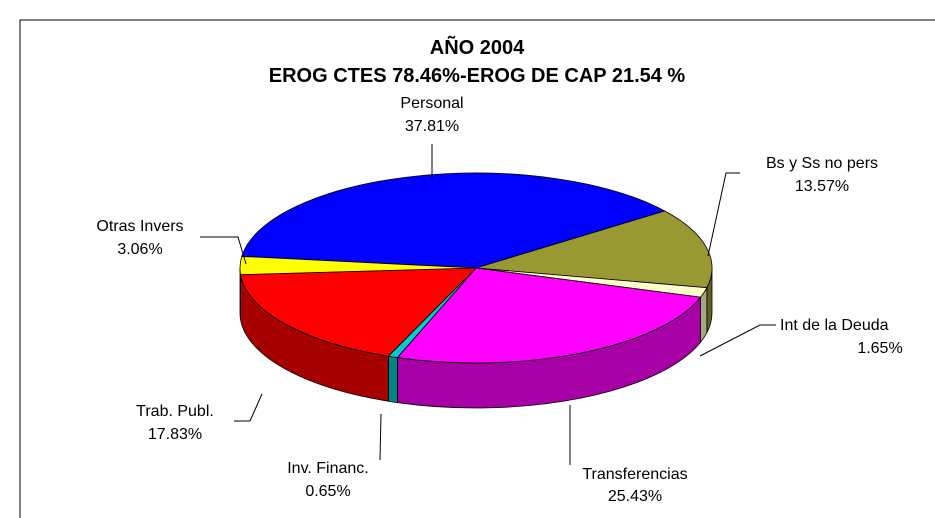 This screenshot has width=935, height=518. Describe the element at coordinates (392, 379) in the screenshot. I see `slice-side` at that location.